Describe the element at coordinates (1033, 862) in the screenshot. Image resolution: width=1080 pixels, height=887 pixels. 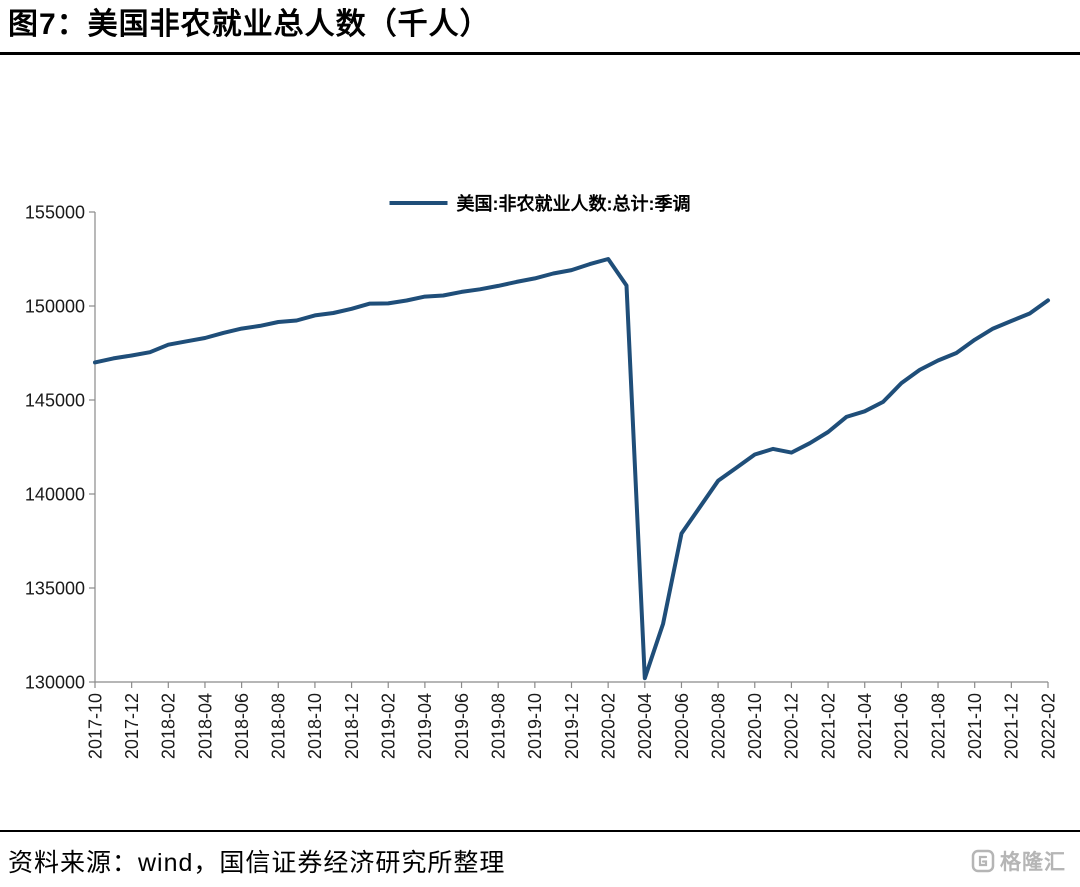
I see `watermark-text: 格隆汇` at that location.